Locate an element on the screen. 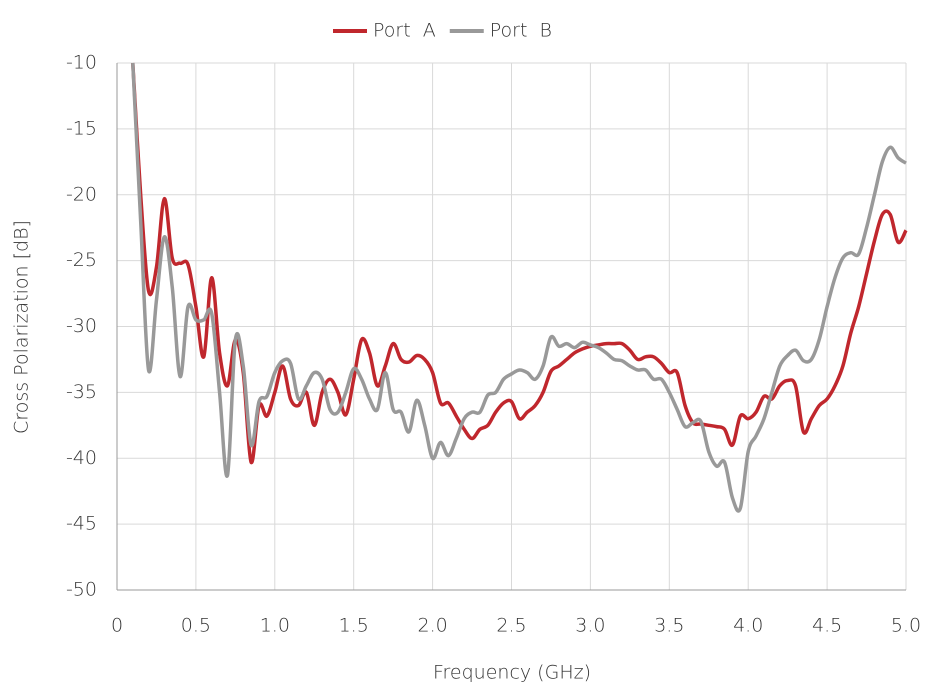  x-tick-label: 5.0 is located at coordinates (906, 626).